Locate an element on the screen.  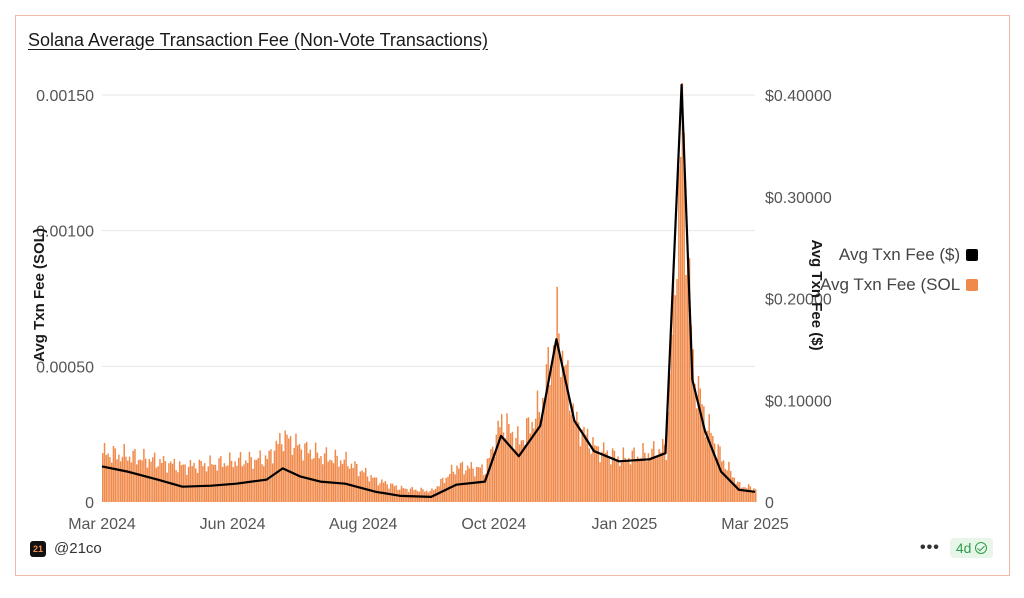
y-left-axis-title: Avg Txn Fee (SOL) is located at coordinates (39, 295).